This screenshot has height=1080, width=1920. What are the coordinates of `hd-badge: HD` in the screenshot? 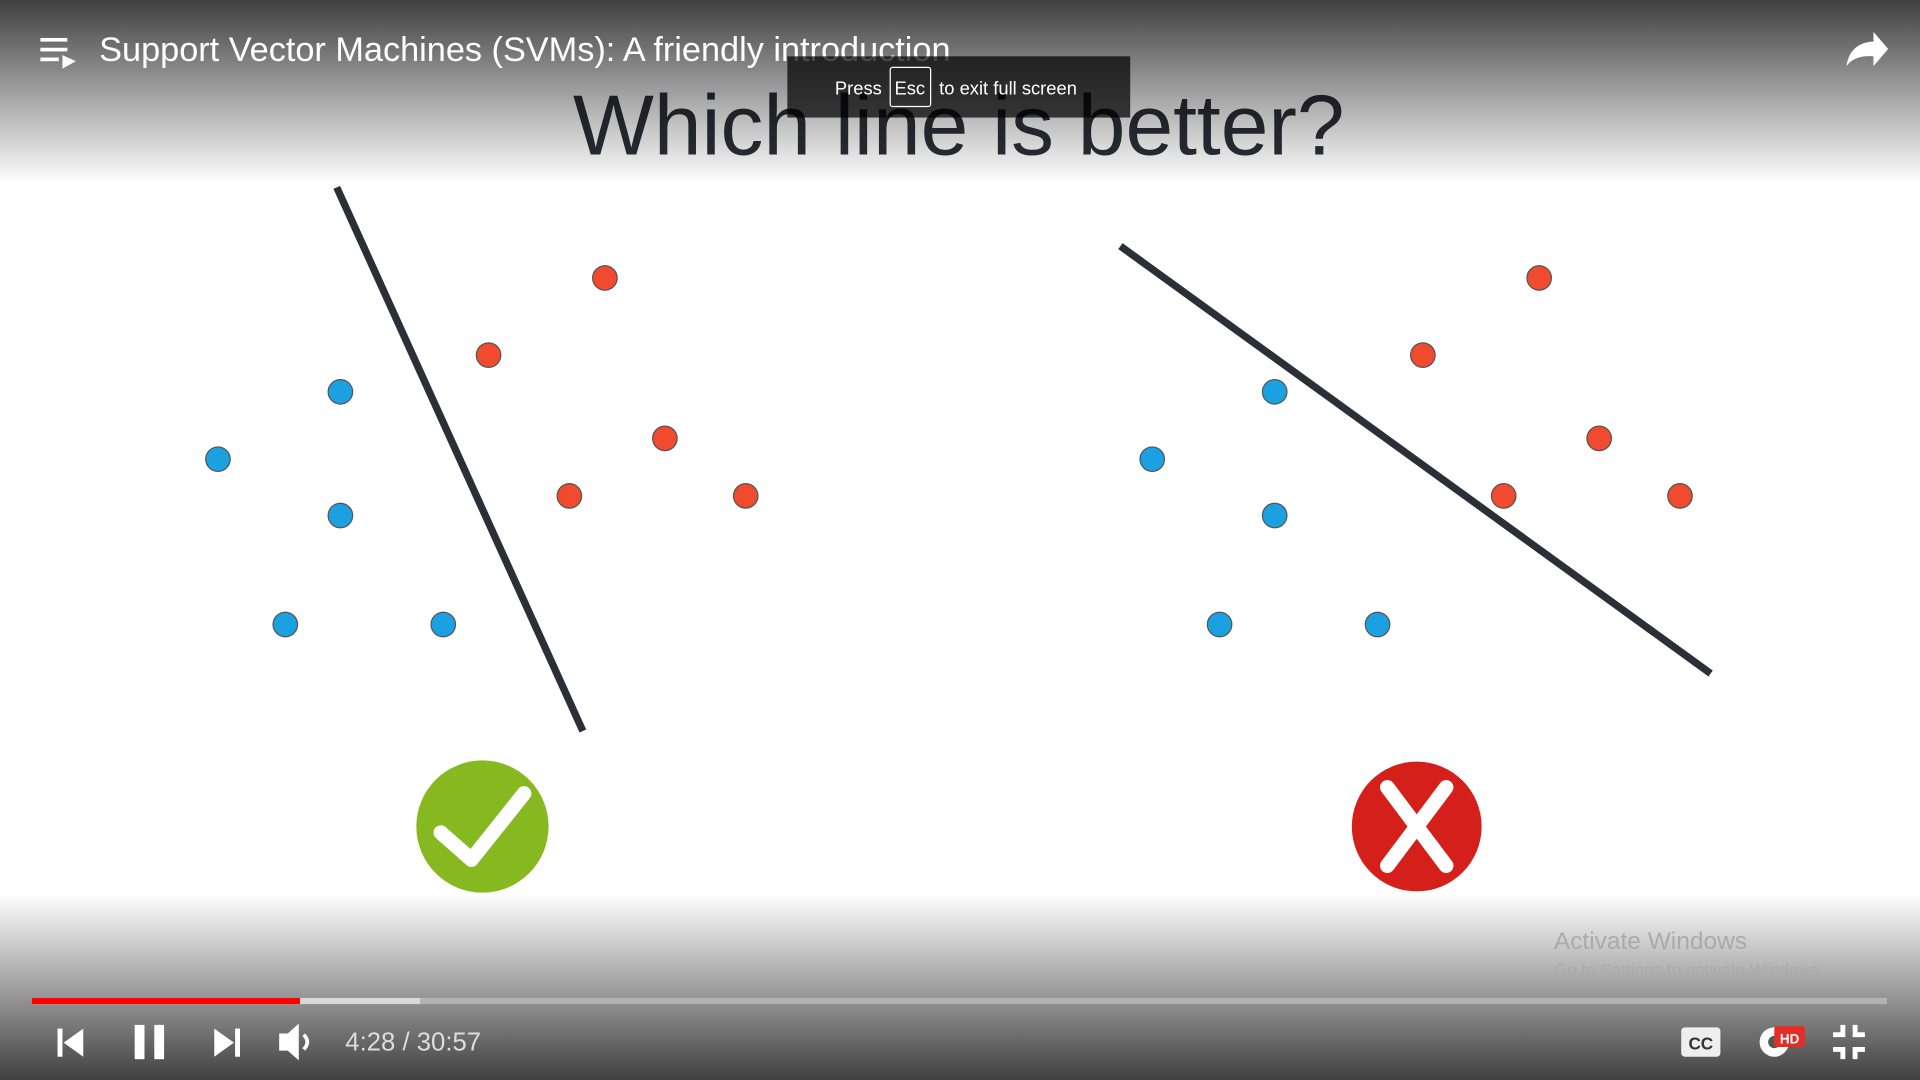 It's located at (1790, 1038).